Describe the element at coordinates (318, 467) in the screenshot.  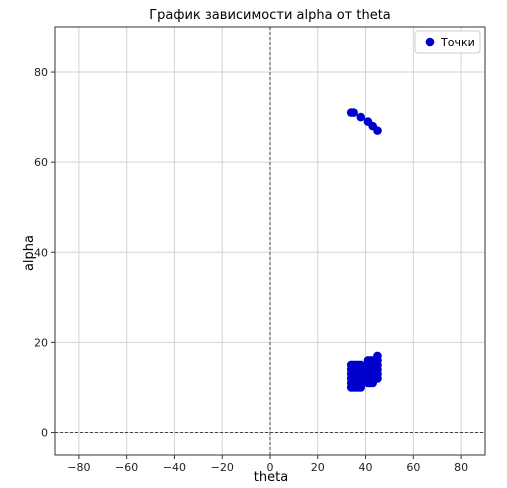
I see `x-tick-label: 20` at that location.